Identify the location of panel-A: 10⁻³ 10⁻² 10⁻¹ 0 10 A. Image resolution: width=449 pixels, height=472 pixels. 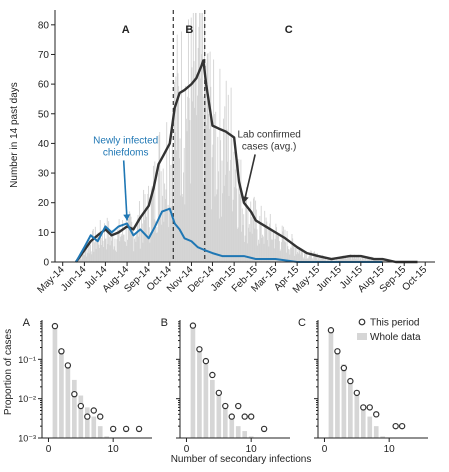
(85, 386).